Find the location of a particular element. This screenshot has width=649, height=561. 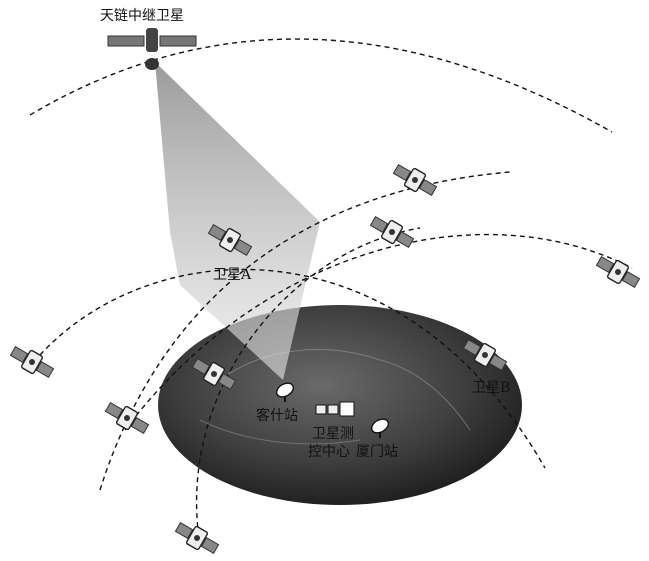

label: 卫星B is located at coordinates (491, 388).